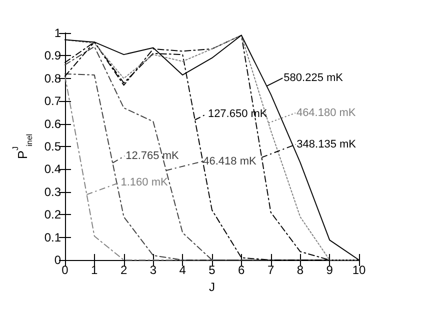 Image resolution: width=423 pixels, height=327 pixels. I want to click on legend-label: 464.180 mK, so click(326, 112).